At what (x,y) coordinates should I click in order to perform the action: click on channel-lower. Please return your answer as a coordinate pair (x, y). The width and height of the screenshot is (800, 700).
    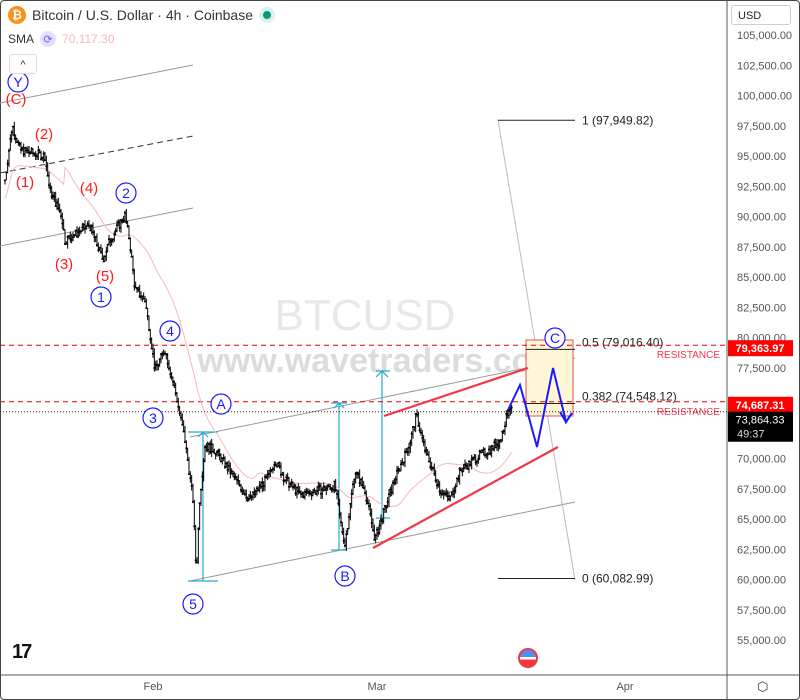
    Looking at the image, I should click on (97, 227).